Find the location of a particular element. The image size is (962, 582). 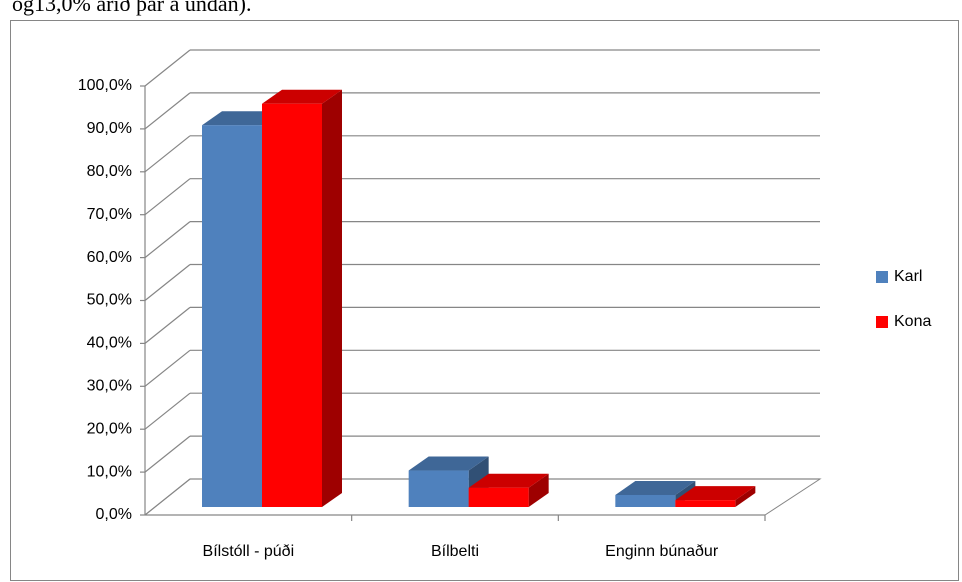

y-tick-label: 50,0% is located at coordinates (109, 300).